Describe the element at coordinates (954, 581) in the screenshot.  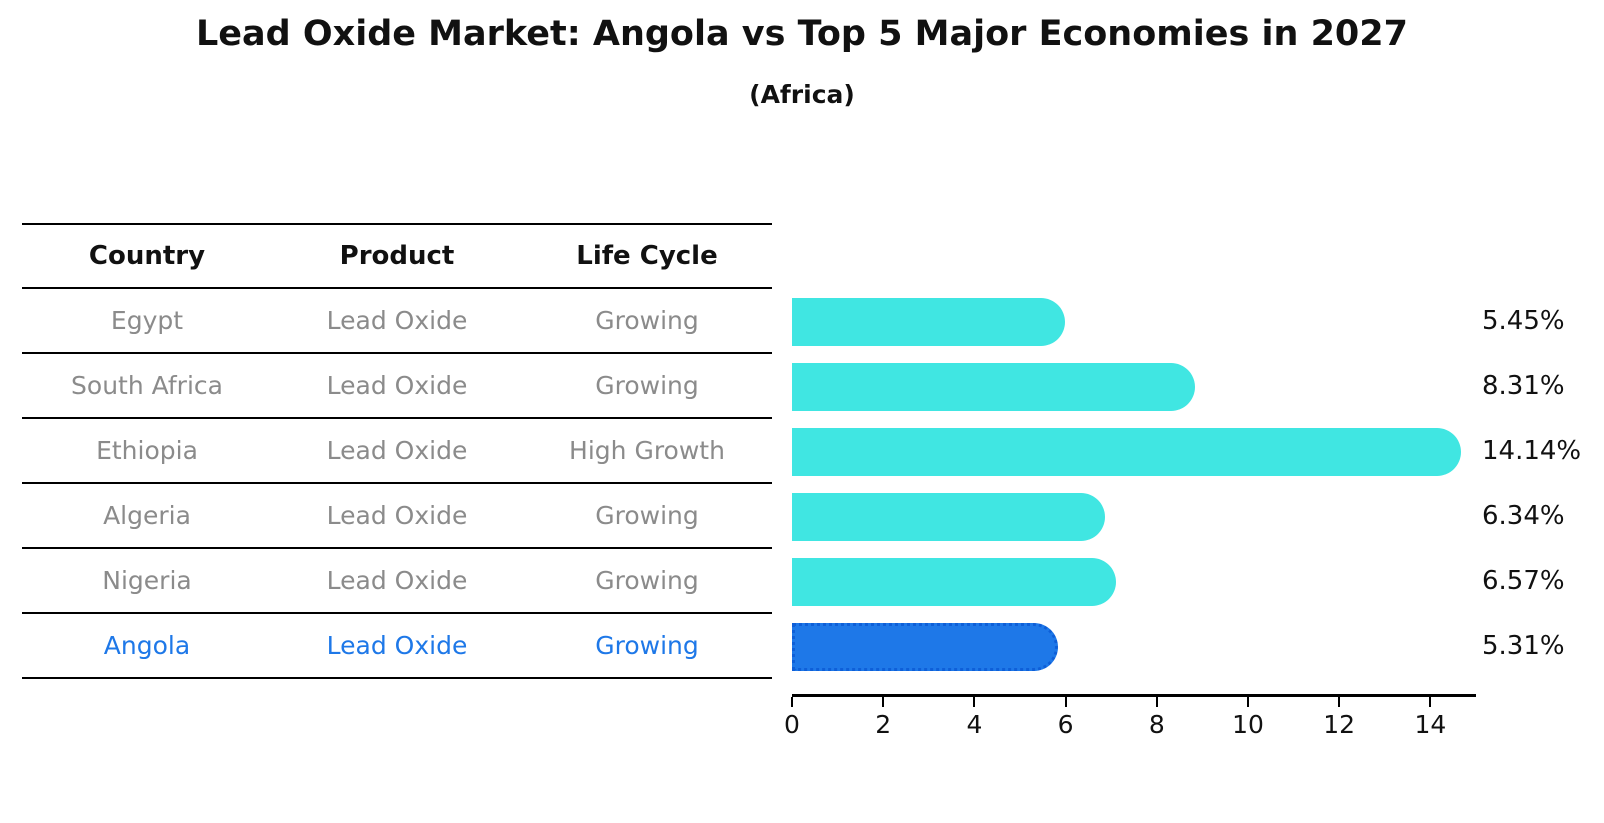
I see `bar-nigeria` at that location.